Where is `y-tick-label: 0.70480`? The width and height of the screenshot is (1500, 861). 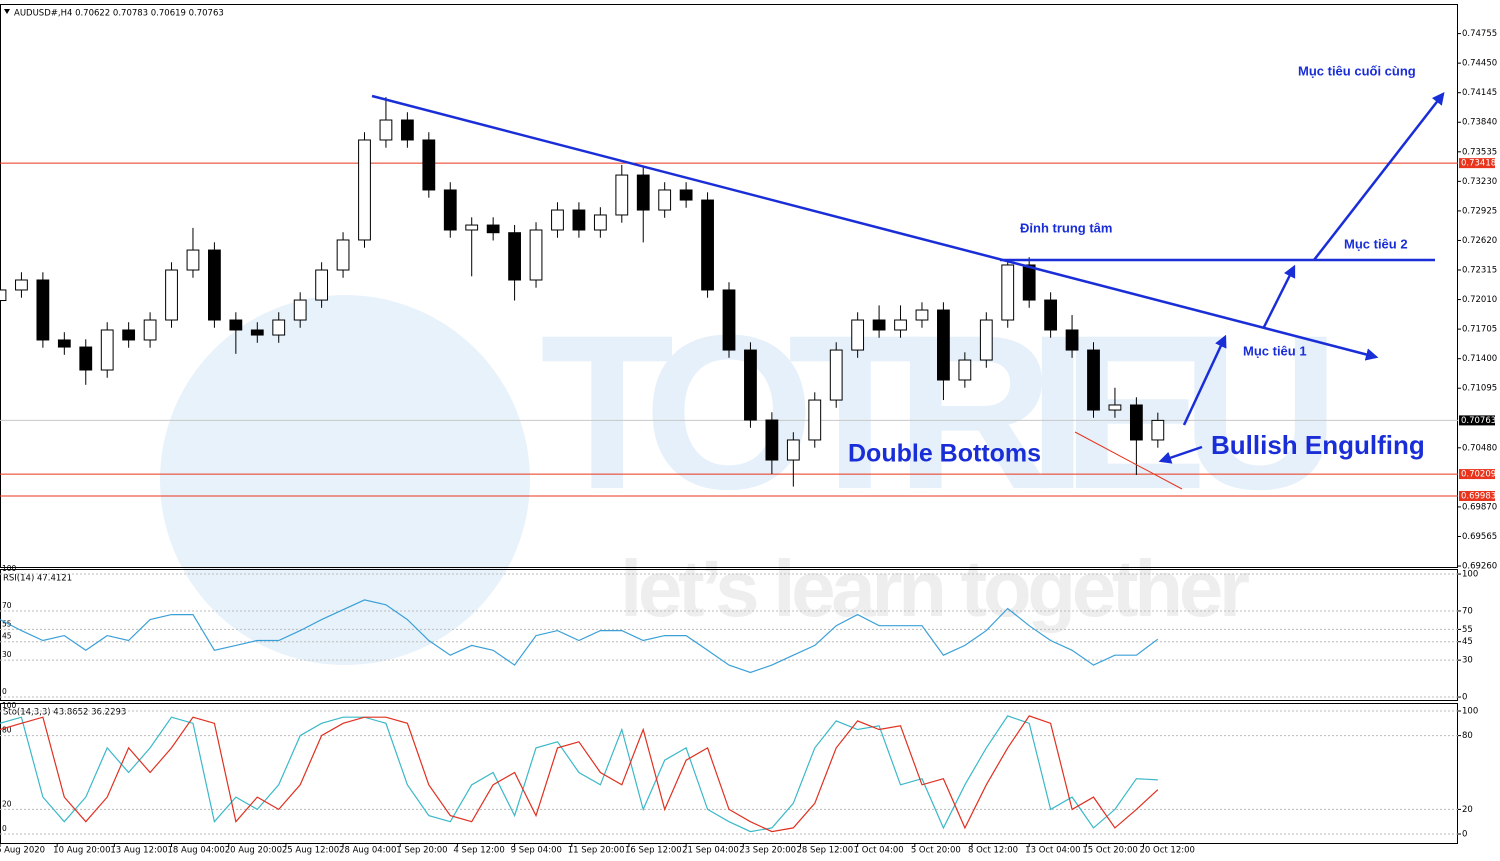
y-tick-label: 0.70480 is located at coordinates (1479, 448).